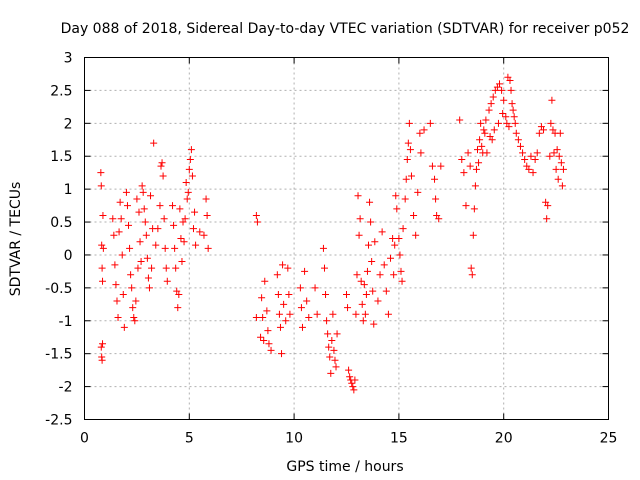 Image resolution: width=640 pixels, height=480 pixels. I want to click on y-tick-labels: -2.5 -2 -1.5 -1 -0.5 0 0.5 1 1.5 2 2.5 3, so click(58, 240).